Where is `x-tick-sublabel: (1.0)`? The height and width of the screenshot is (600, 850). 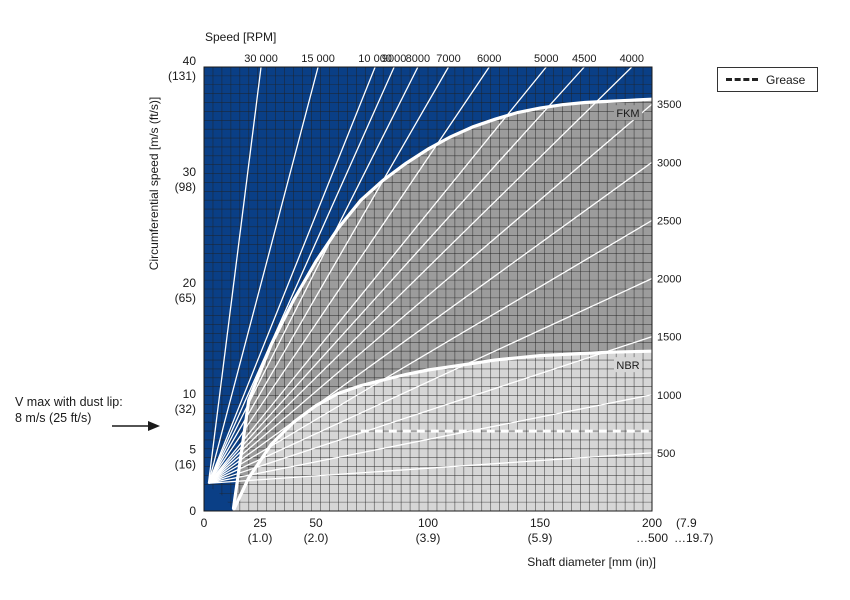
x-tick-sublabel: (1.0) is located at coordinates (260, 538).